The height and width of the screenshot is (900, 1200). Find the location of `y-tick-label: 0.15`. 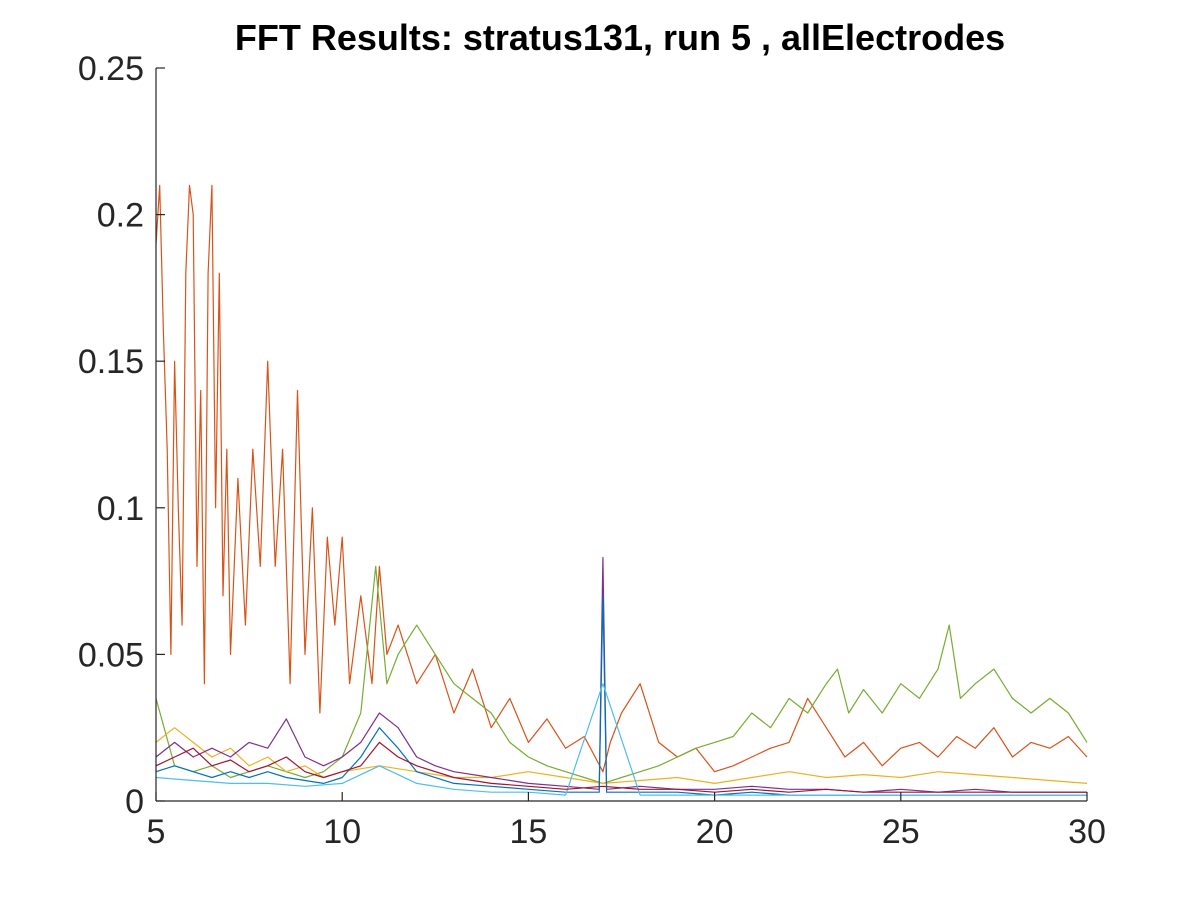

y-tick-label: 0.15 is located at coordinates (111, 362).